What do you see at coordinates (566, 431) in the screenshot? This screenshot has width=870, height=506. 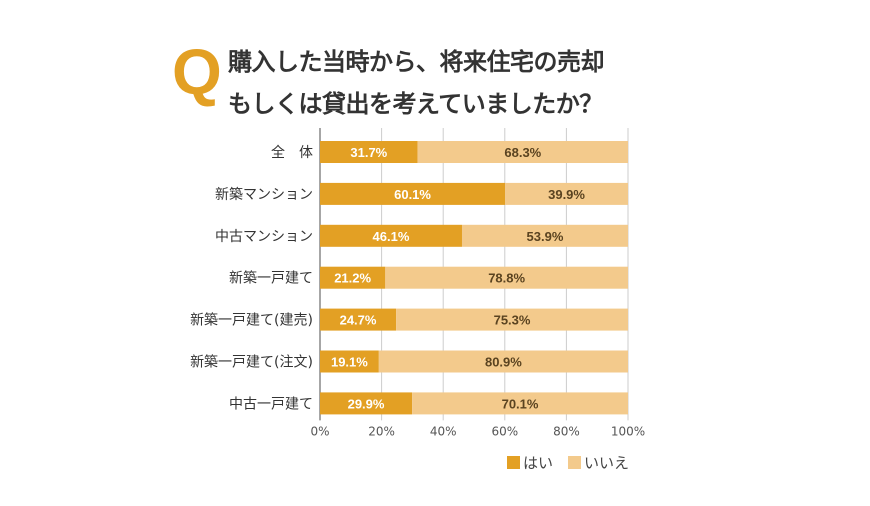 I see `x-tick-label: 80%` at bounding box center [566, 431].